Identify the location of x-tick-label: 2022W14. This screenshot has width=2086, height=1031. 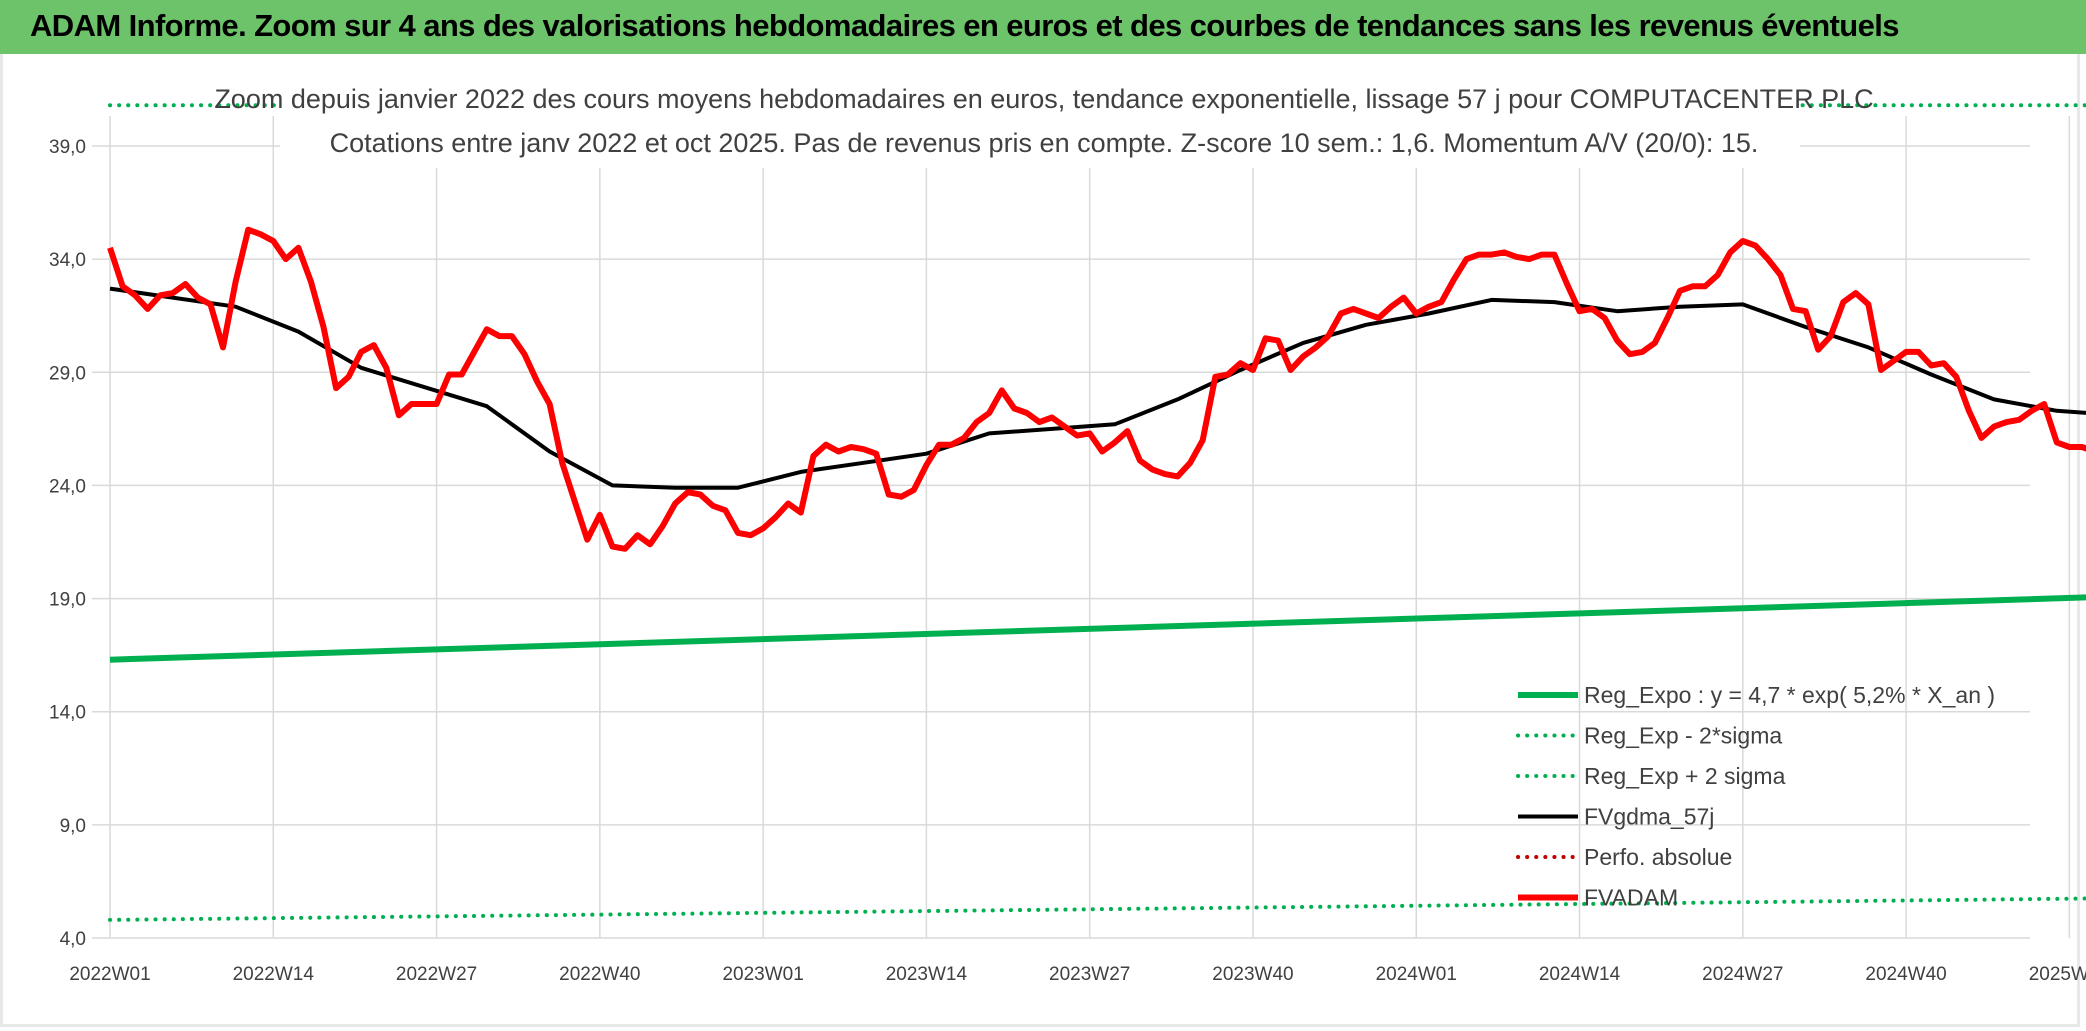
(274, 974).